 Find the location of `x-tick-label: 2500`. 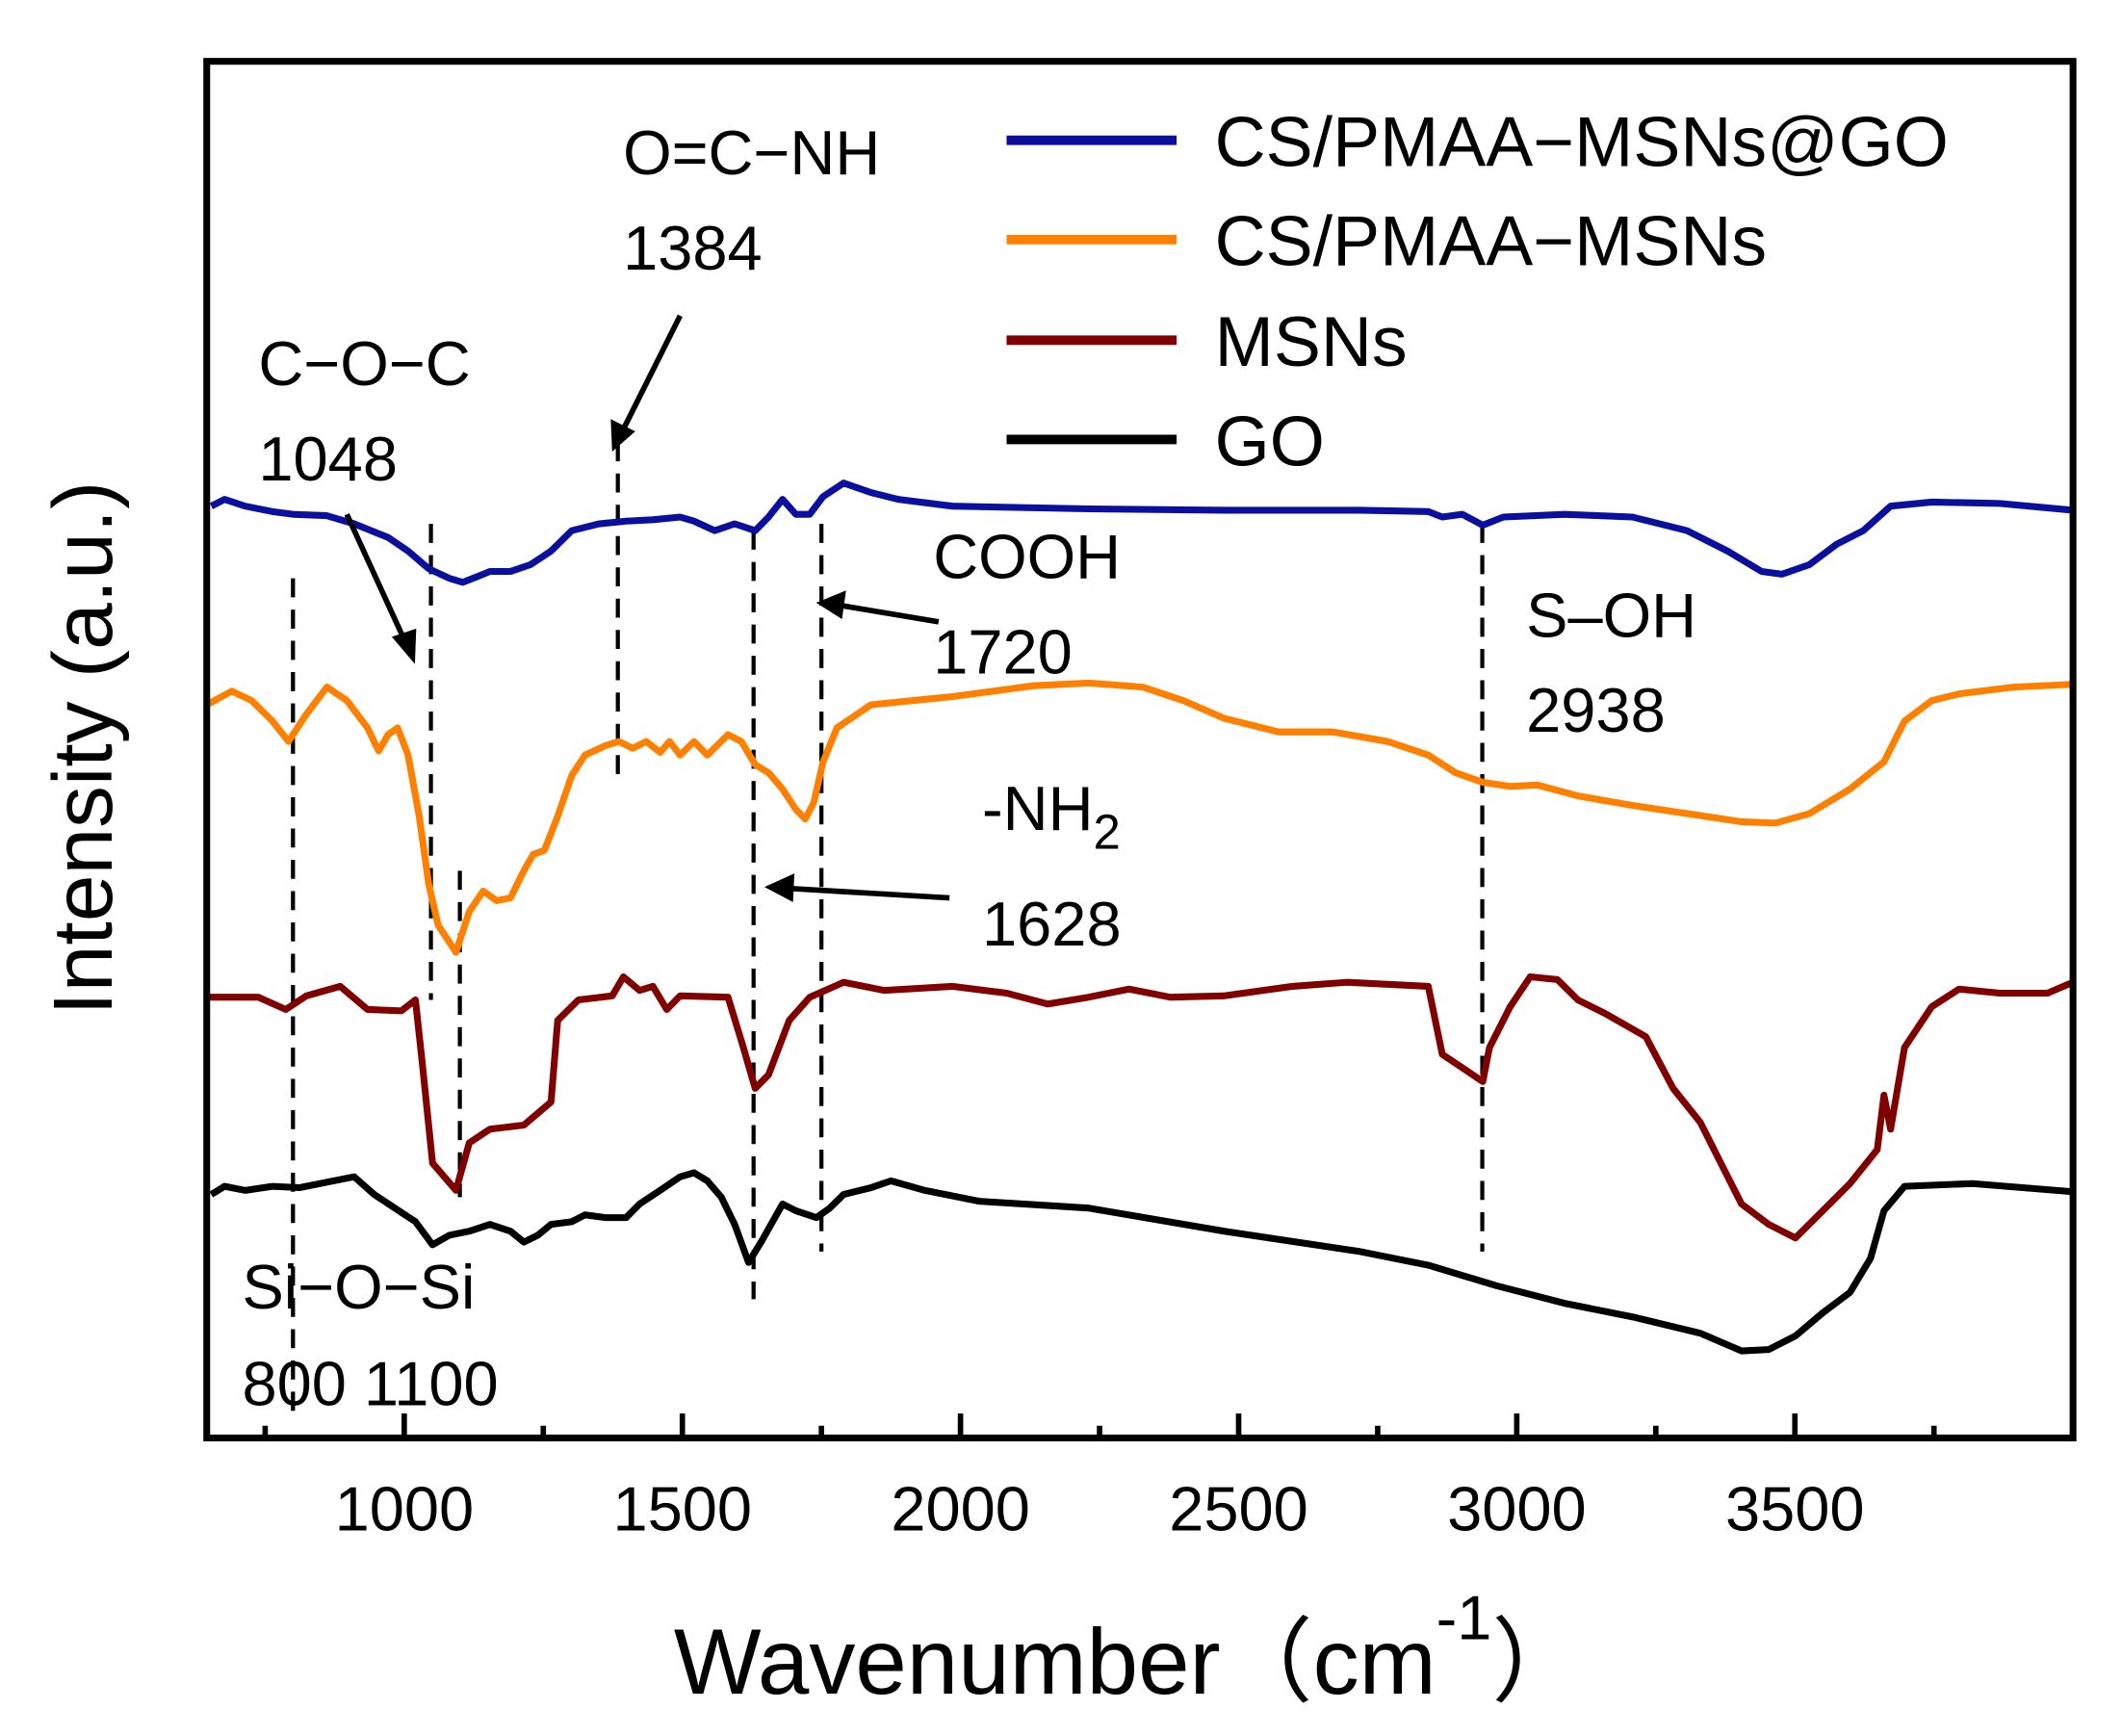

x-tick-label: 2500 is located at coordinates (1238, 1509).